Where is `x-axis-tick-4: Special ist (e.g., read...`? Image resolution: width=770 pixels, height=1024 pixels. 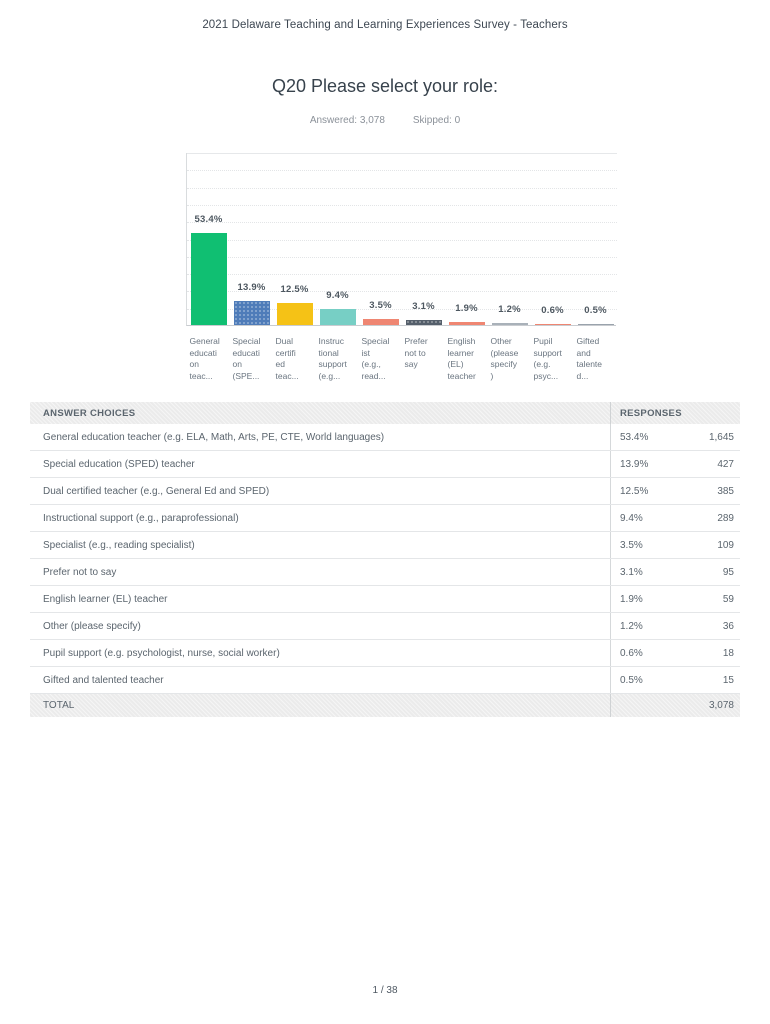 x-axis-tick-4: Special ist (e.g., read... is located at coordinates (375, 358).